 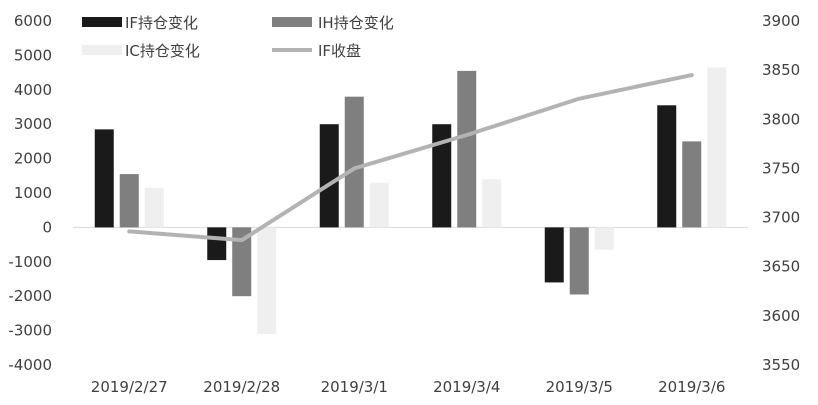 I want to click on legend-swatch-ic, so click(x=102, y=50).